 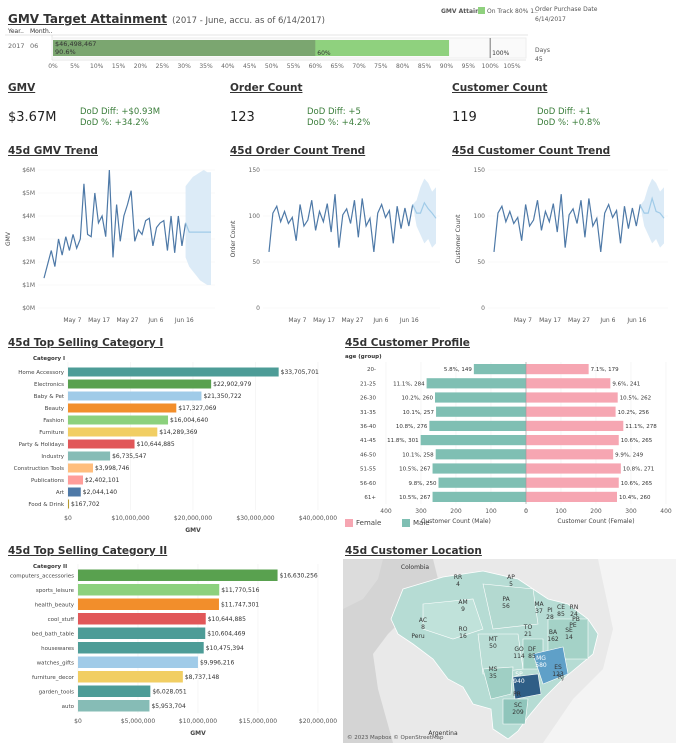 What do you see at coordinates (666, 511) in the screenshot?
I see `profile-xtick-female: 400` at bounding box center [666, 511].